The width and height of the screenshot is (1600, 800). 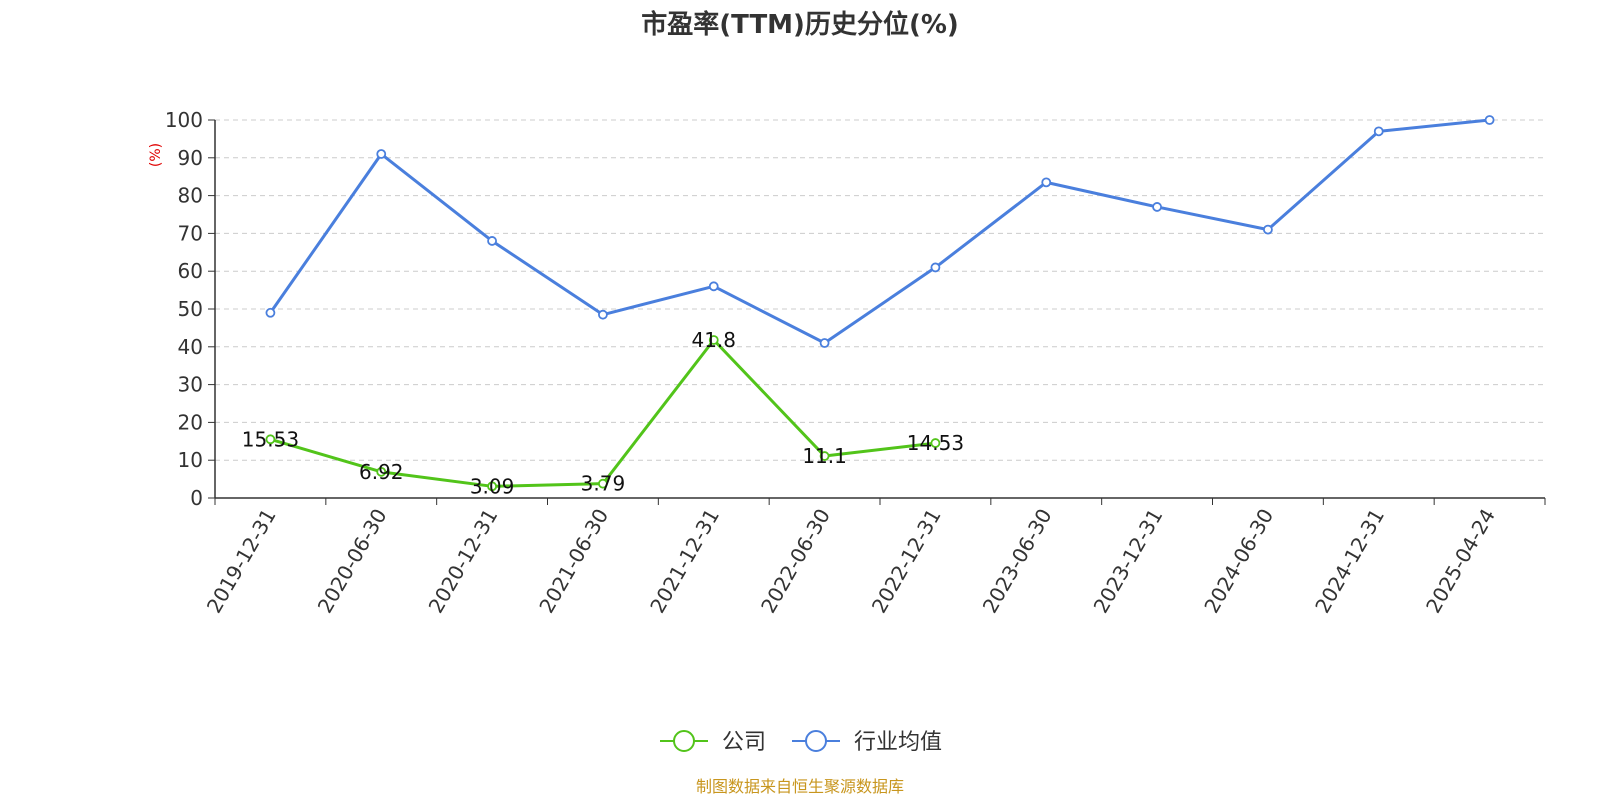 What do you see at coordinates (1017, 561) in the screenshot?
I see `x-tick-label: 2023-06-30` at bounding box center [1017, 561].